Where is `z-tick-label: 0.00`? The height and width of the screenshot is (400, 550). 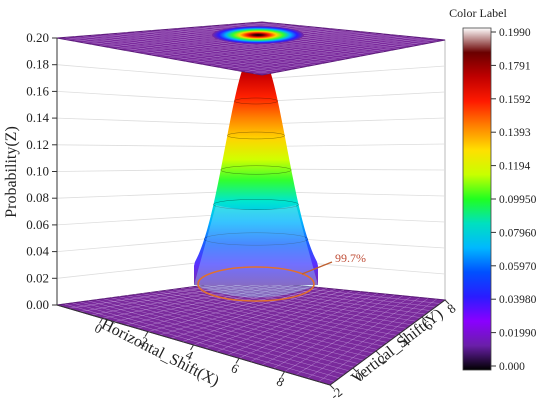 z-tick-label: 0.00 is located at coordinates (37, 304).